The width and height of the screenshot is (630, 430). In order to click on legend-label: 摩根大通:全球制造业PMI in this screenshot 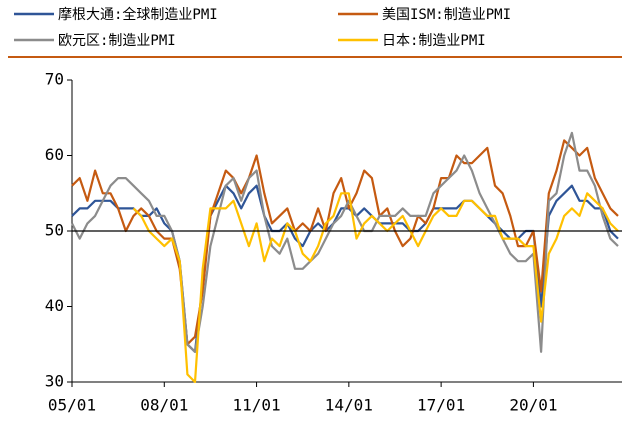, I will do `click(138, 14)`.